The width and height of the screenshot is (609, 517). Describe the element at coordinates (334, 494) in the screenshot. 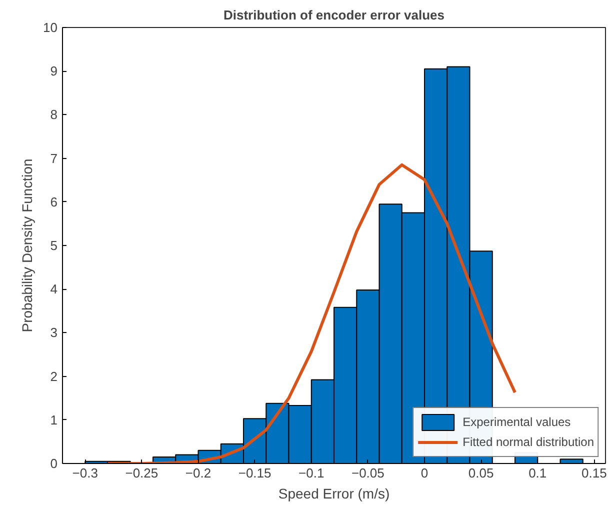

I see `x-axis-title: Speed Error (m/s)` at that location.